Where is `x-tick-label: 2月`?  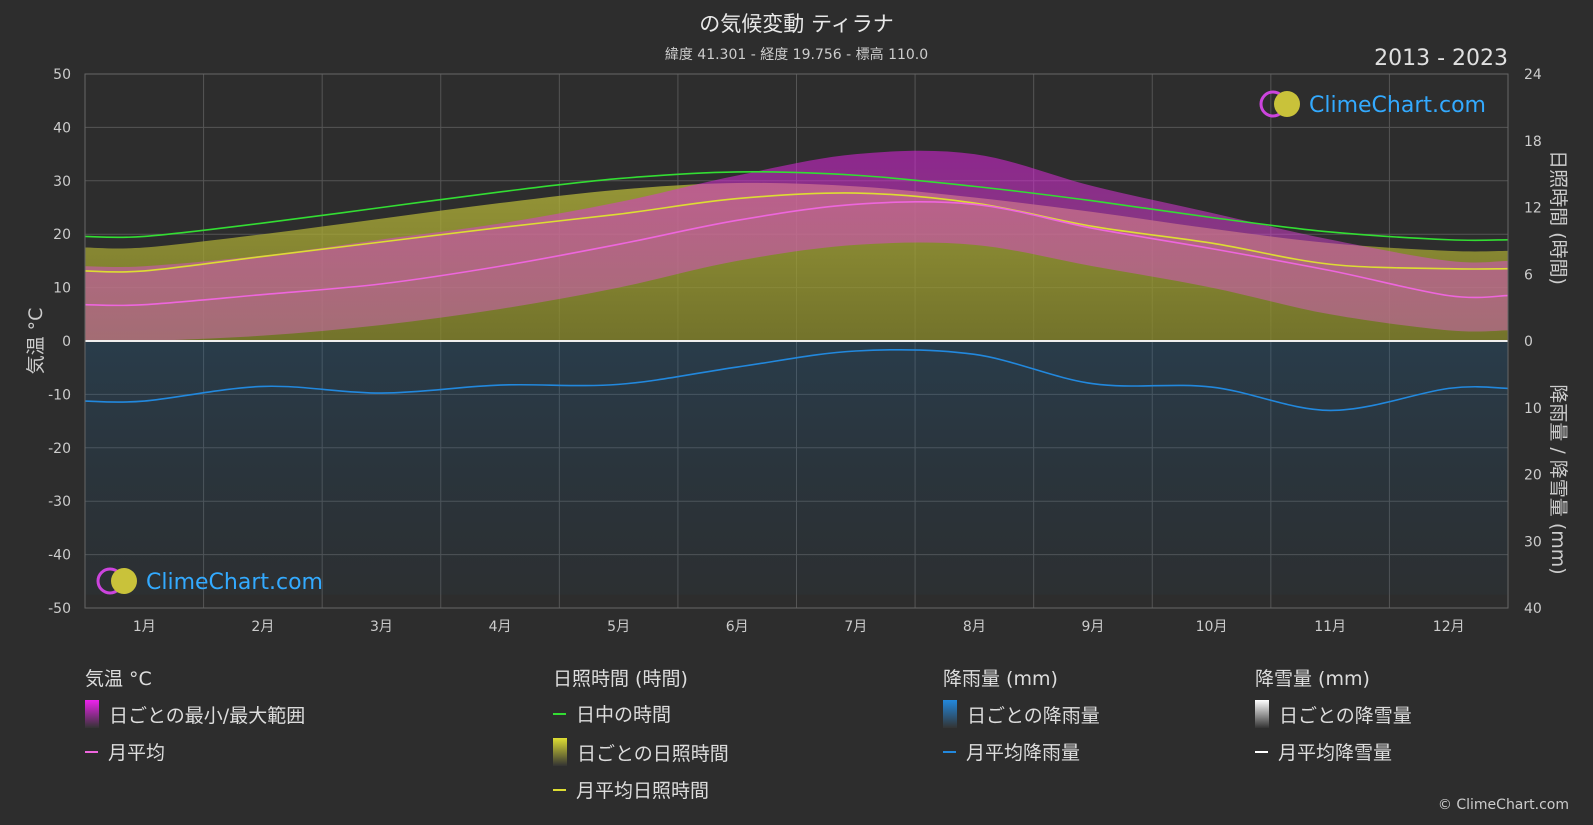 x-tick-label: 2月 is located at coordinates (262, 627).